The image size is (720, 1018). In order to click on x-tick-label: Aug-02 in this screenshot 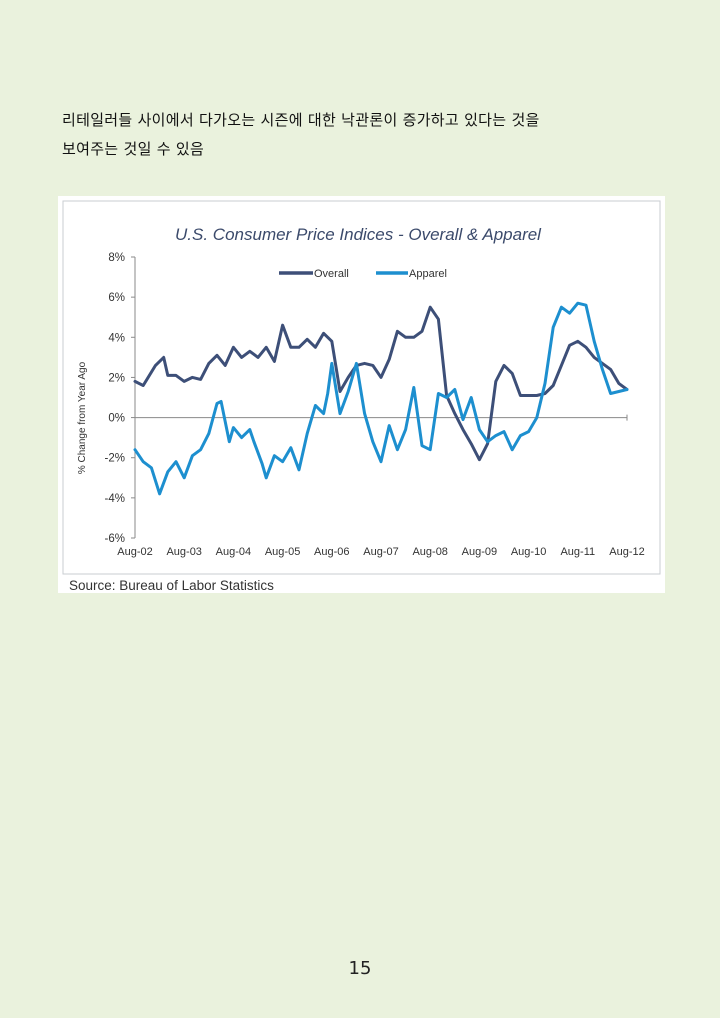, I will do `click(134, 552)`.